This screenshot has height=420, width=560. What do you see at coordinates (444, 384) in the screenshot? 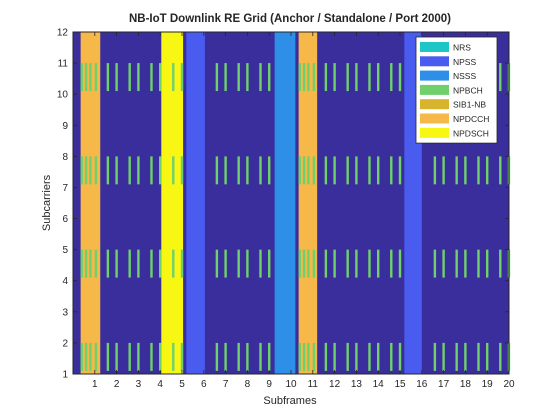
I see `x-tick-label-17: 17` at bounding box center [444, 384].